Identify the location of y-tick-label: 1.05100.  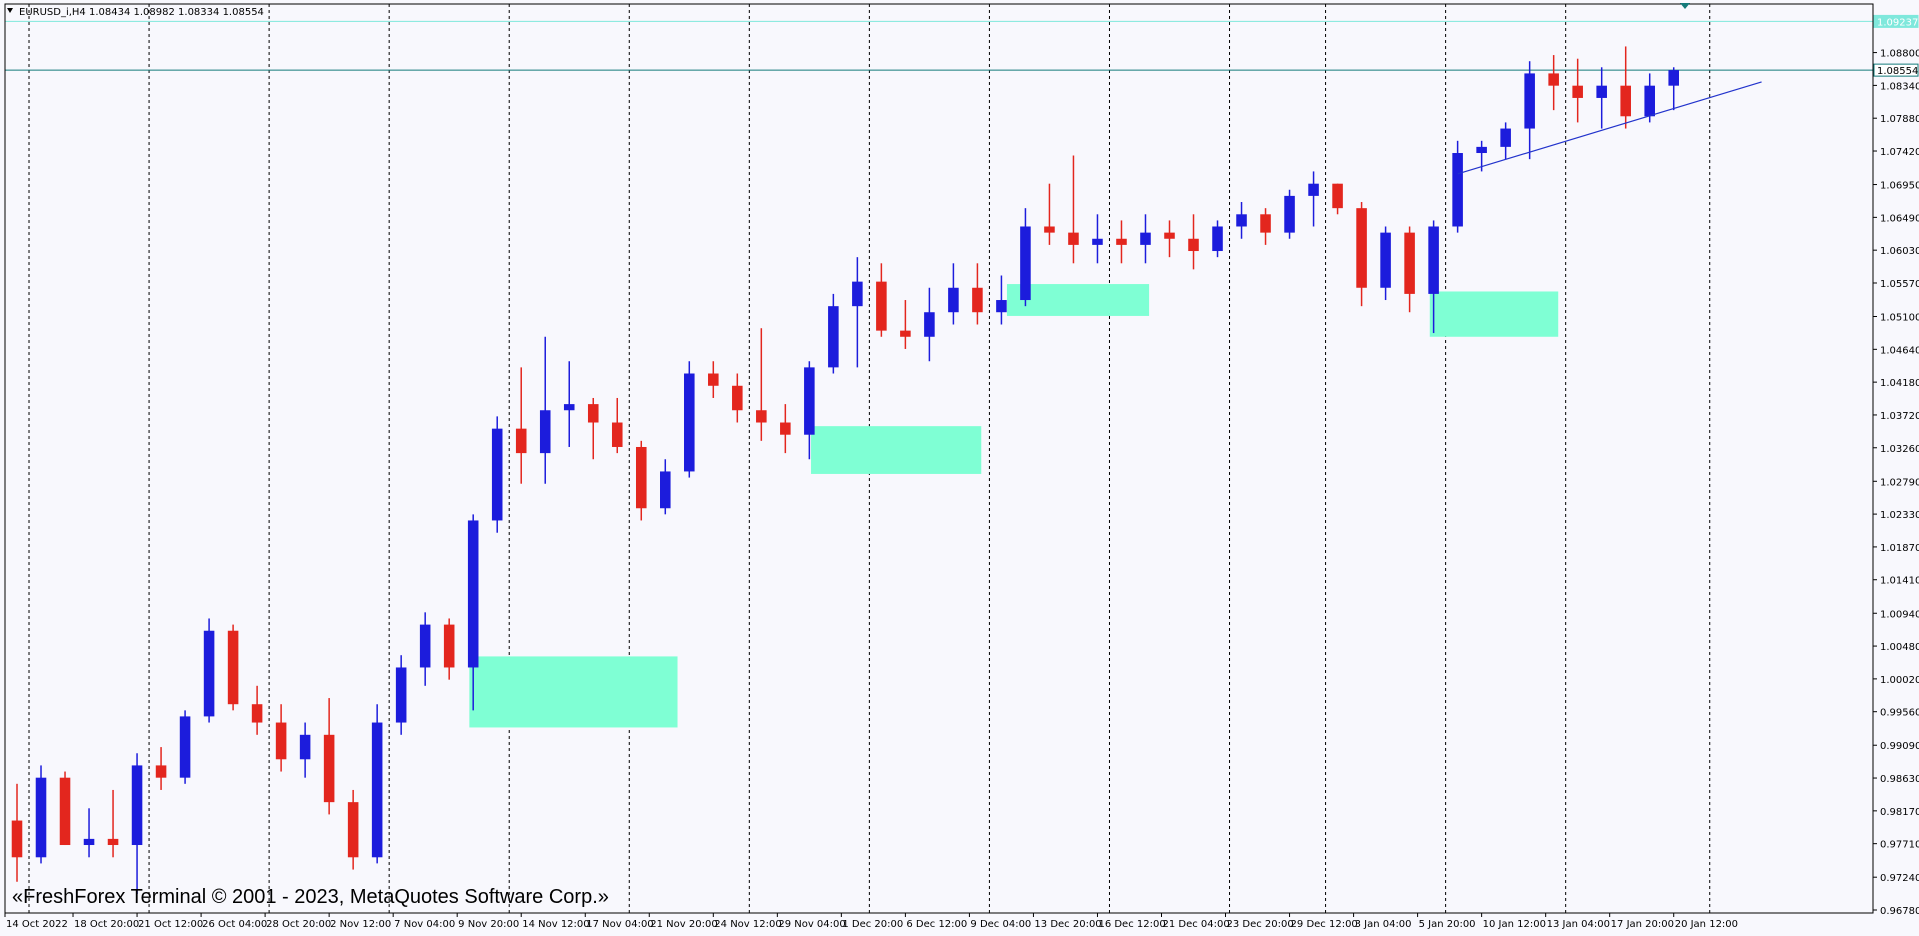
(1899, 318).